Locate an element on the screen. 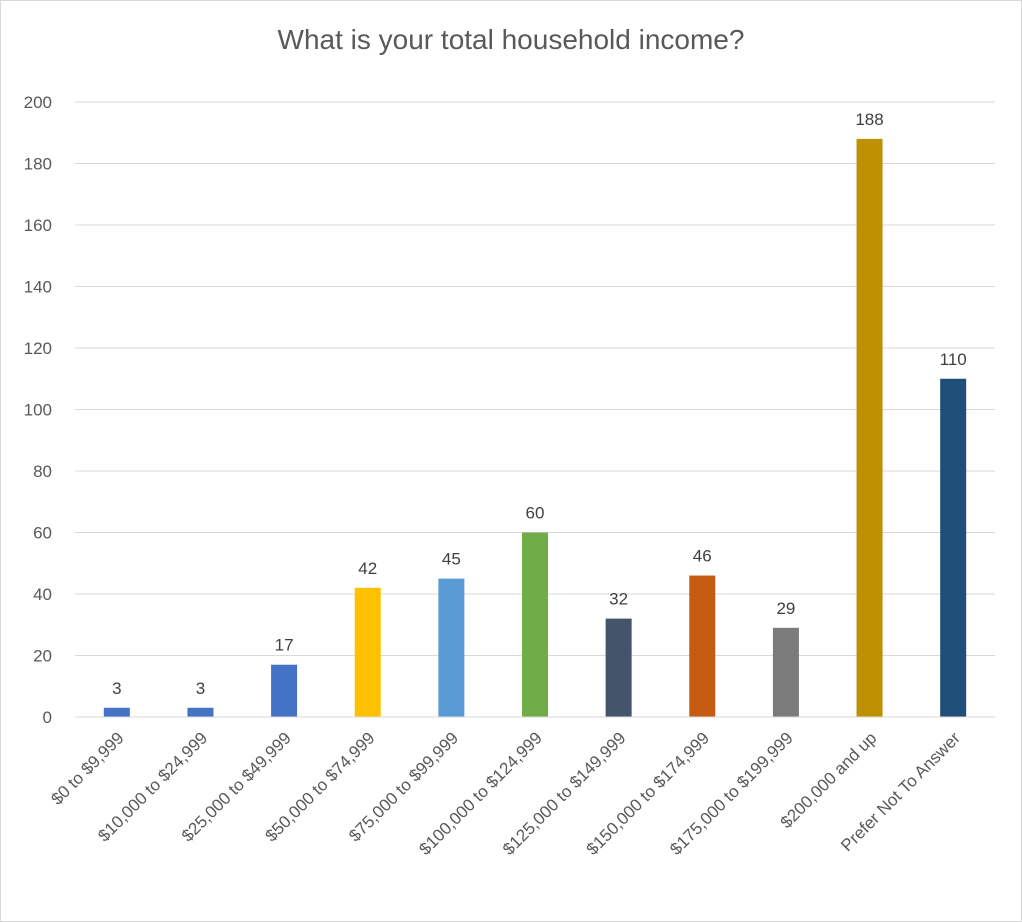 This screenshot has height=922, width=1022. data-label: 188 is located at coordinates (869, 119).